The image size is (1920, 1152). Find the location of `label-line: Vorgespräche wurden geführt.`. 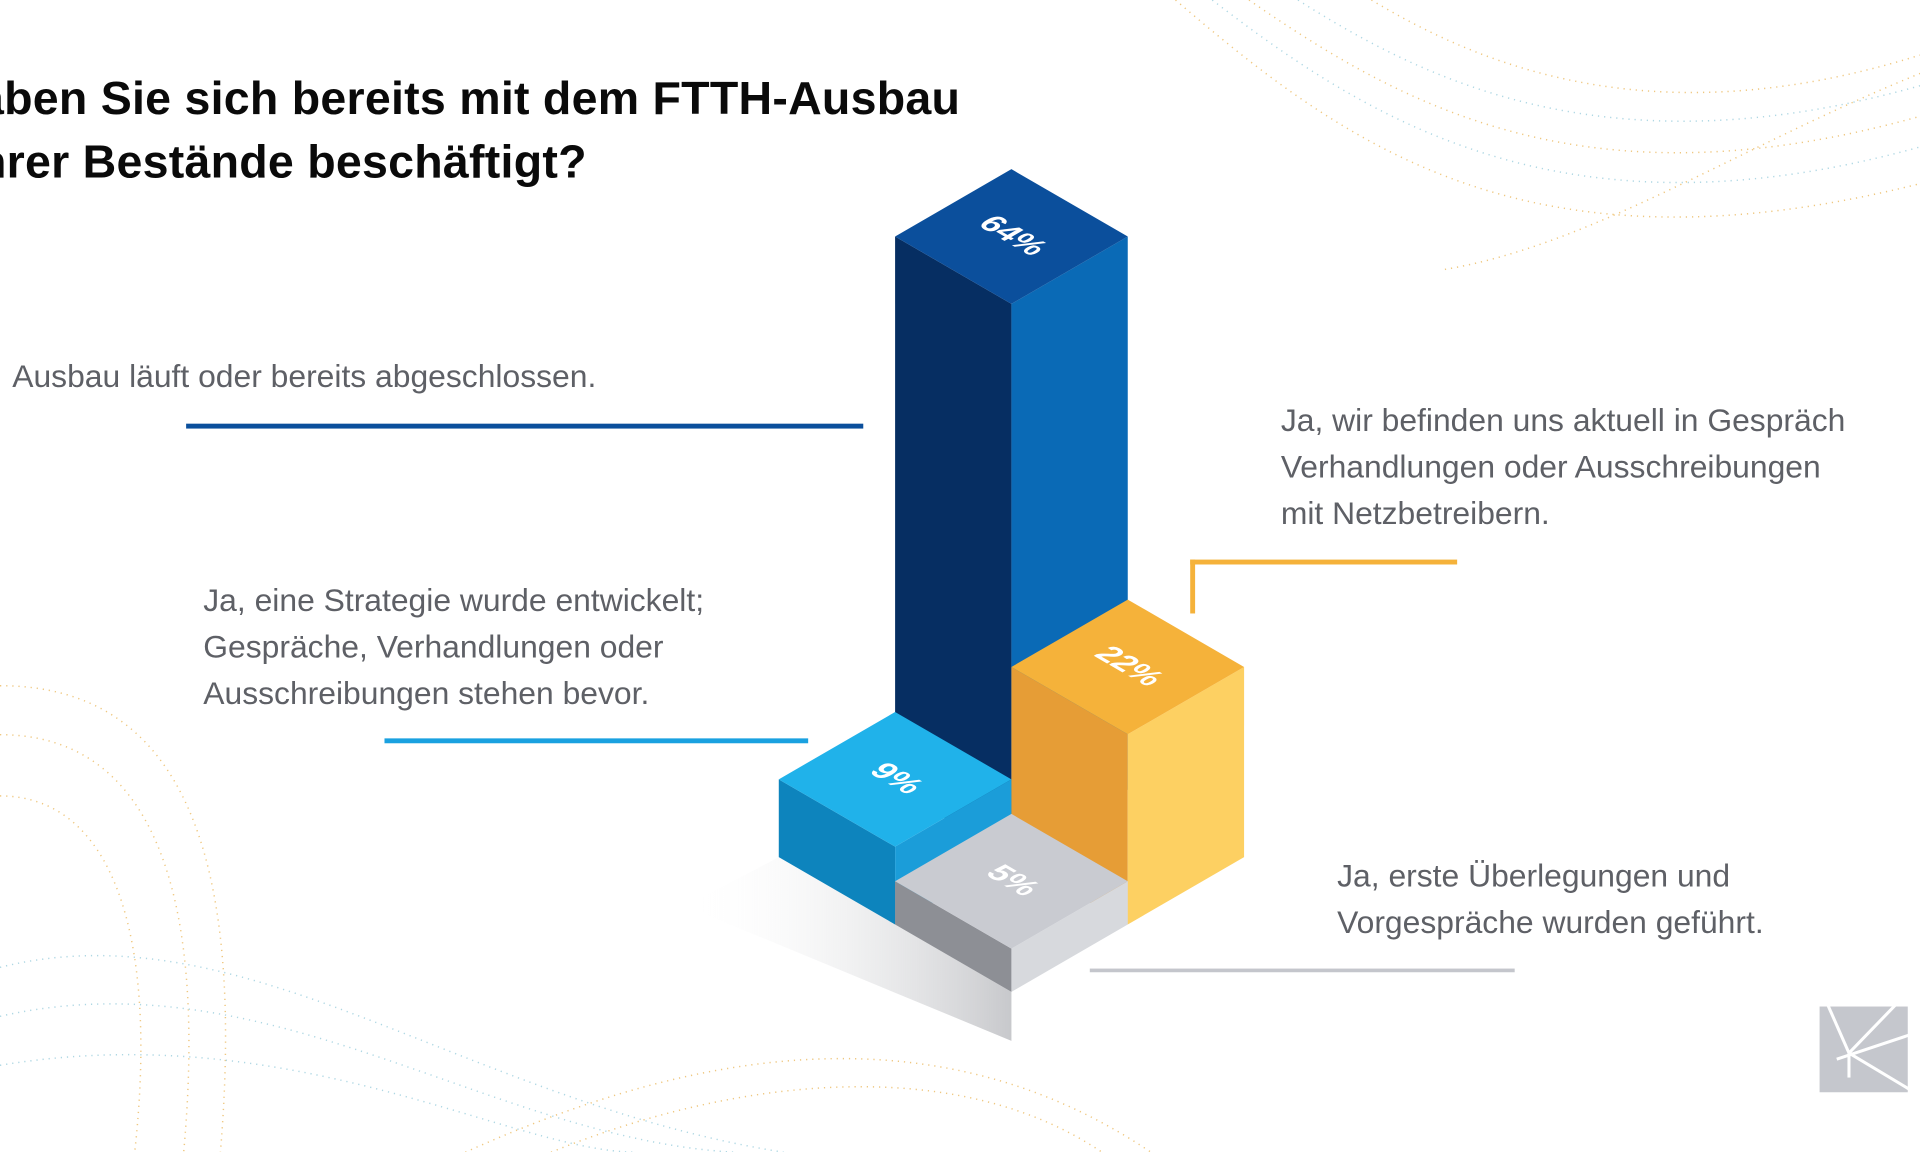

label-line: Vorgespräche wurden geführt. is located at coordinates (1550, 922).